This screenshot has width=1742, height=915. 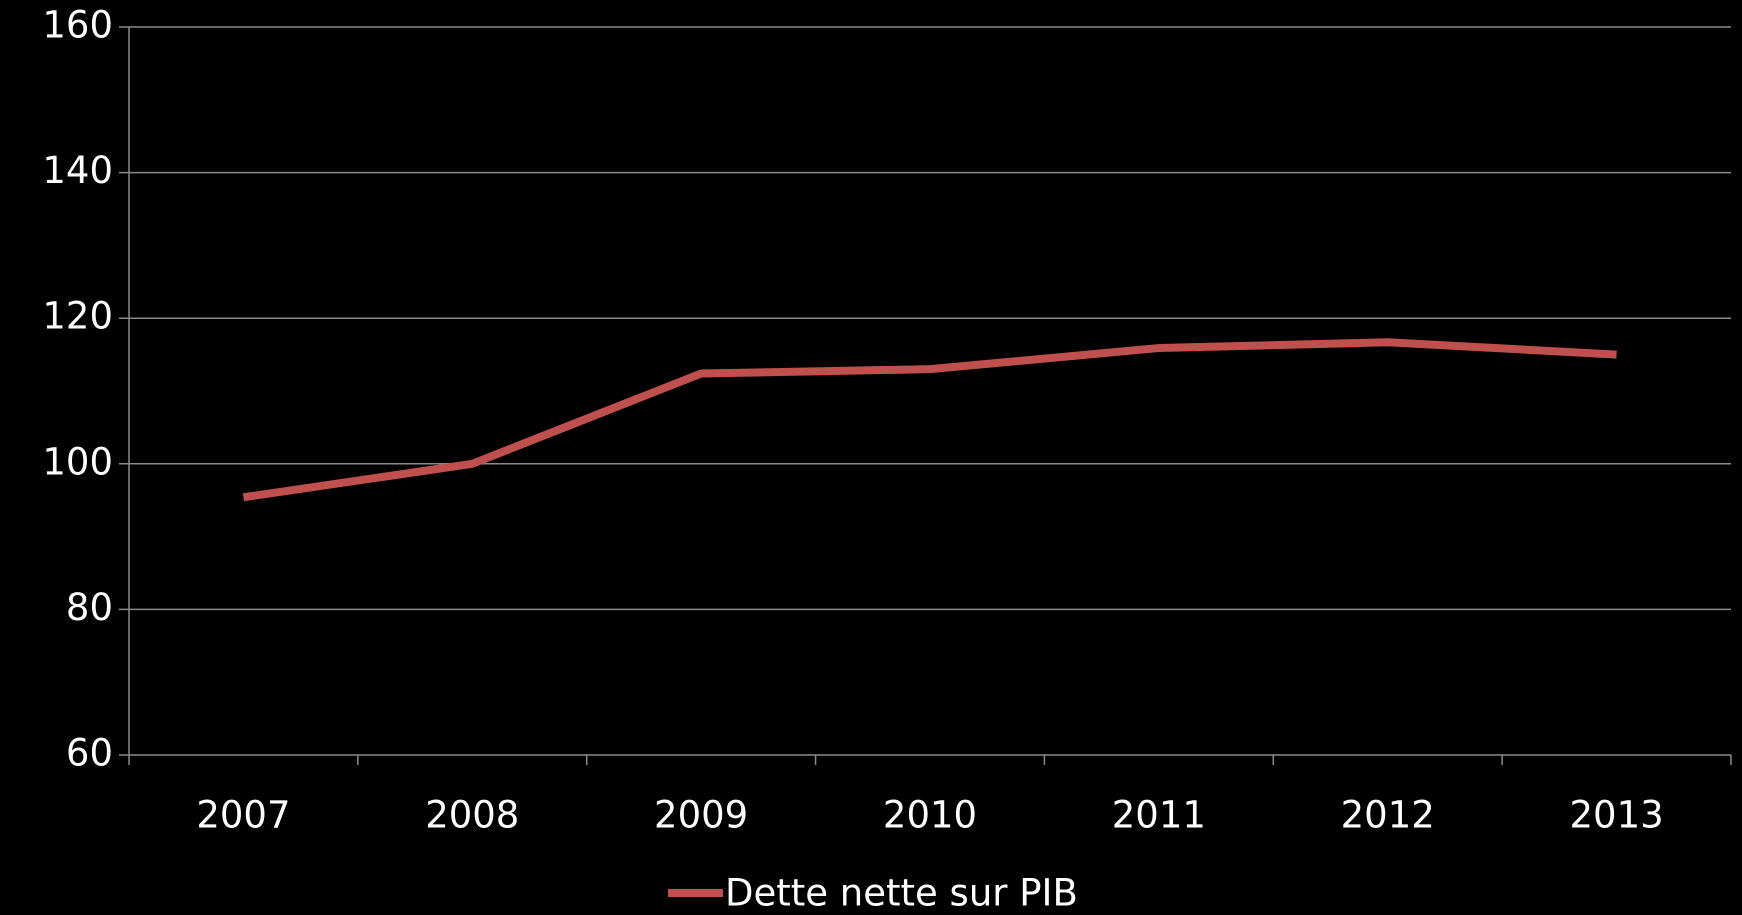 I want to click on y-tick-label: 160, so click(x=77, y=25).